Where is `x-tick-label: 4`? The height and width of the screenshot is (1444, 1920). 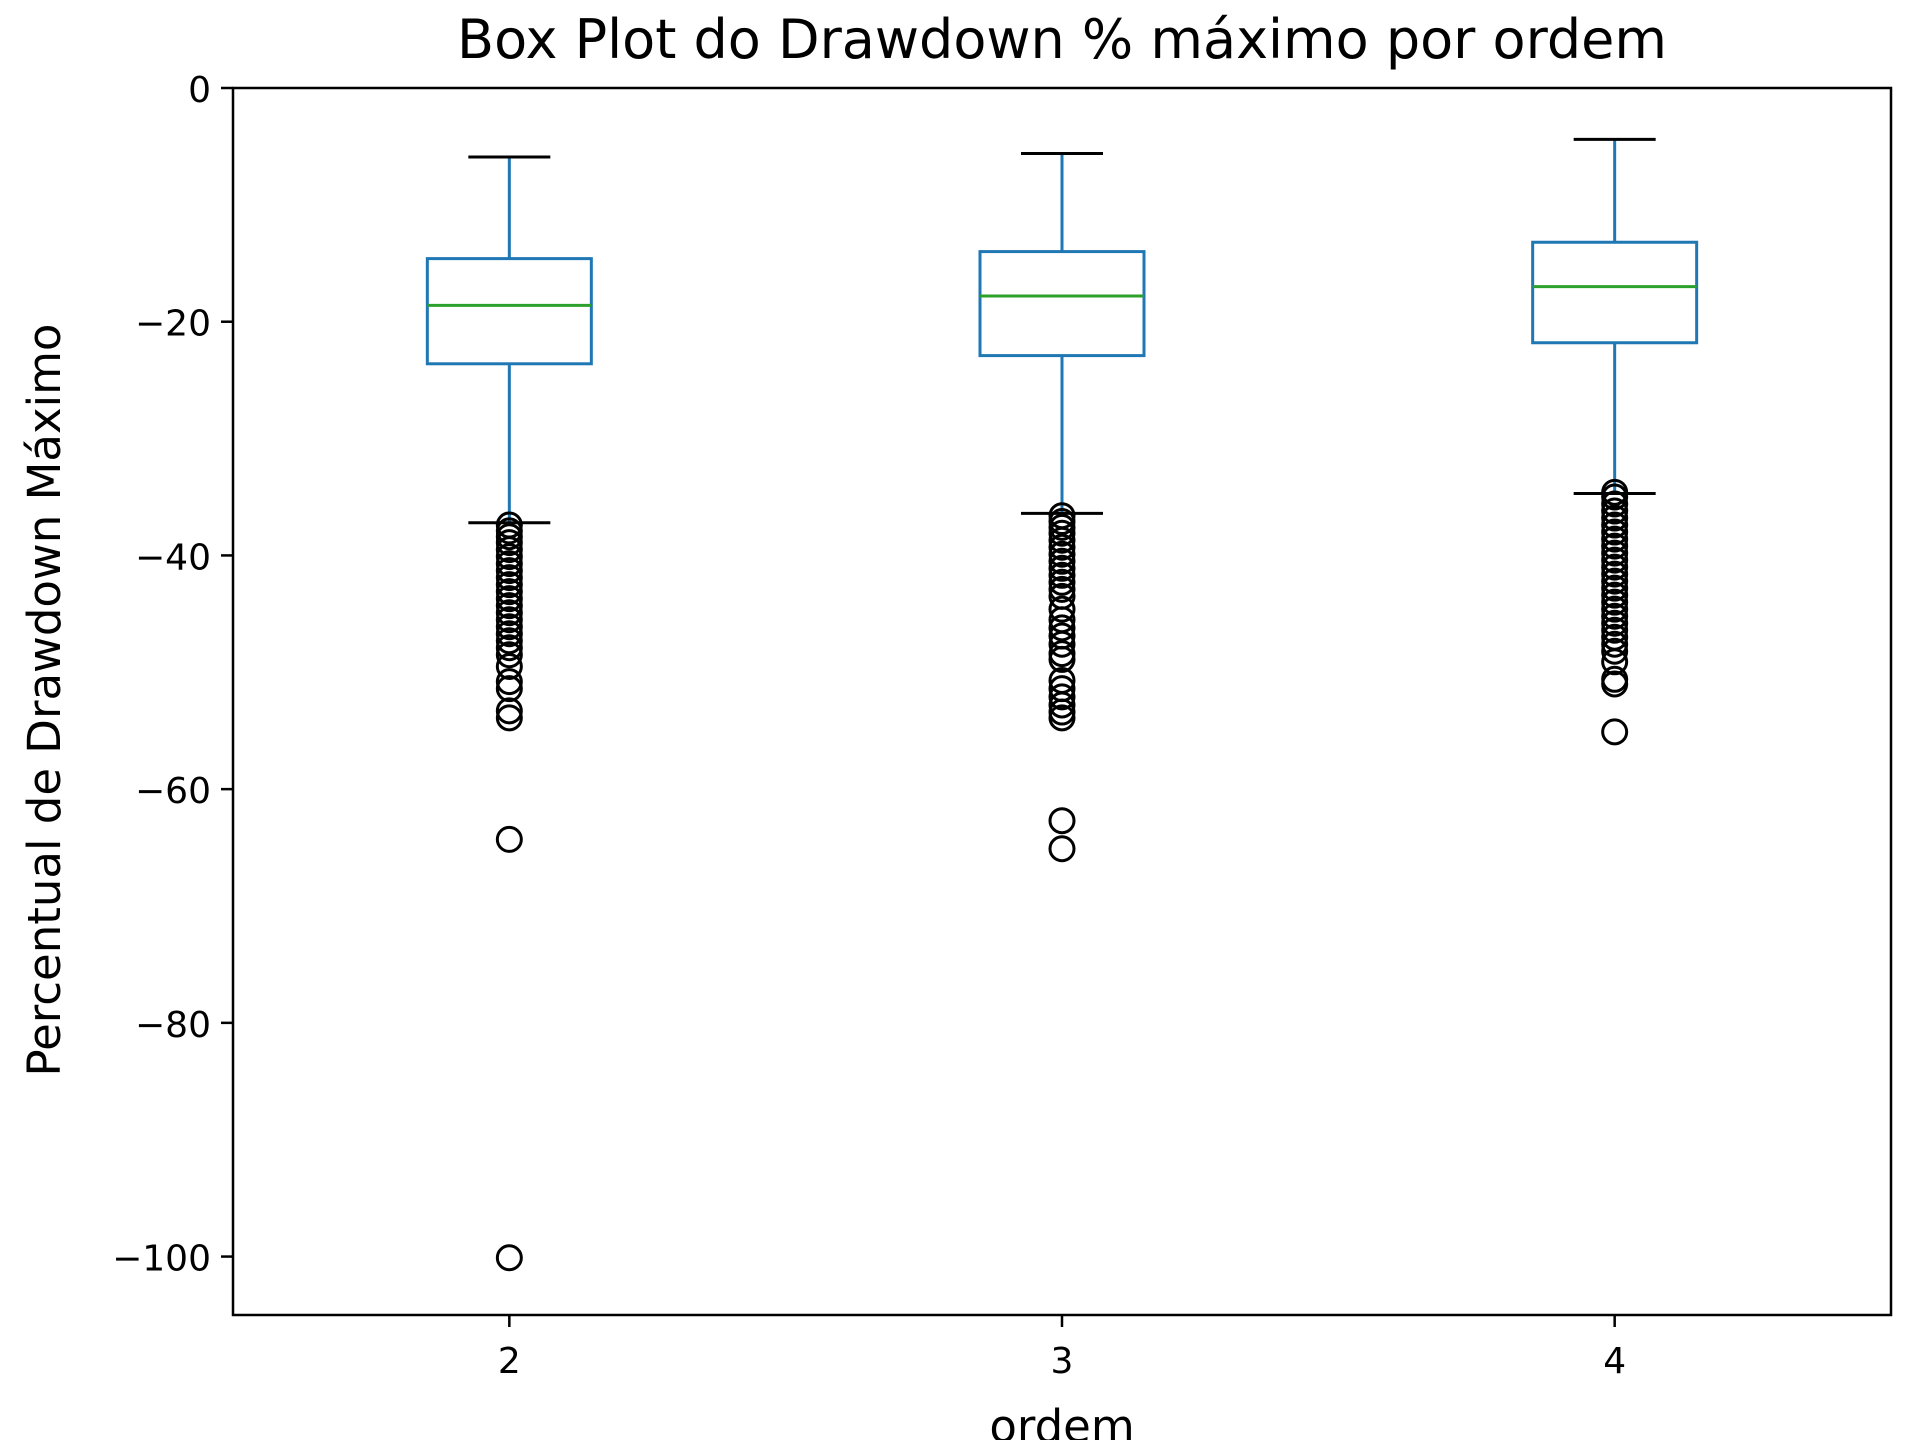 x-tick-label: 4 is located at coordinates (1614, 1361).